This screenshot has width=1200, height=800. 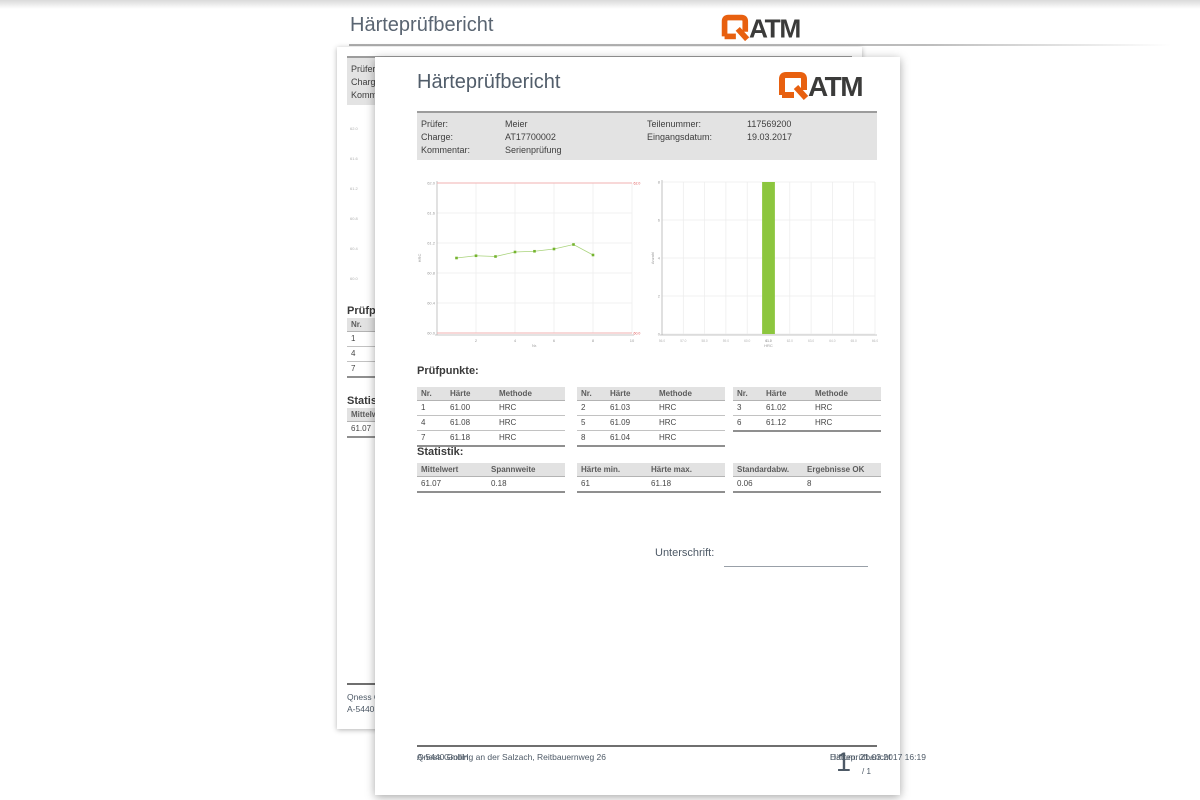 I want to click on y-axis-title: Anzahl, so click(x=652, y=258).